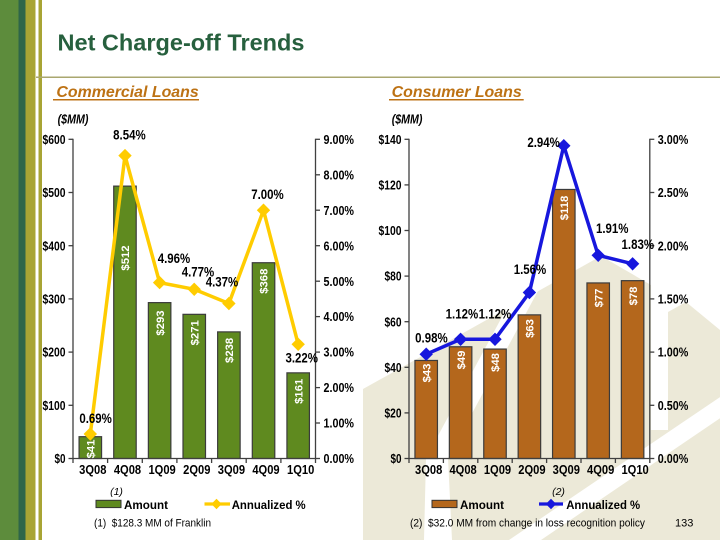 The width and height of the screenshot is (720, 540). Describe the element at coordinates (638, 244) in the screenshot. I see `svg-text: 1.83%` at that location.